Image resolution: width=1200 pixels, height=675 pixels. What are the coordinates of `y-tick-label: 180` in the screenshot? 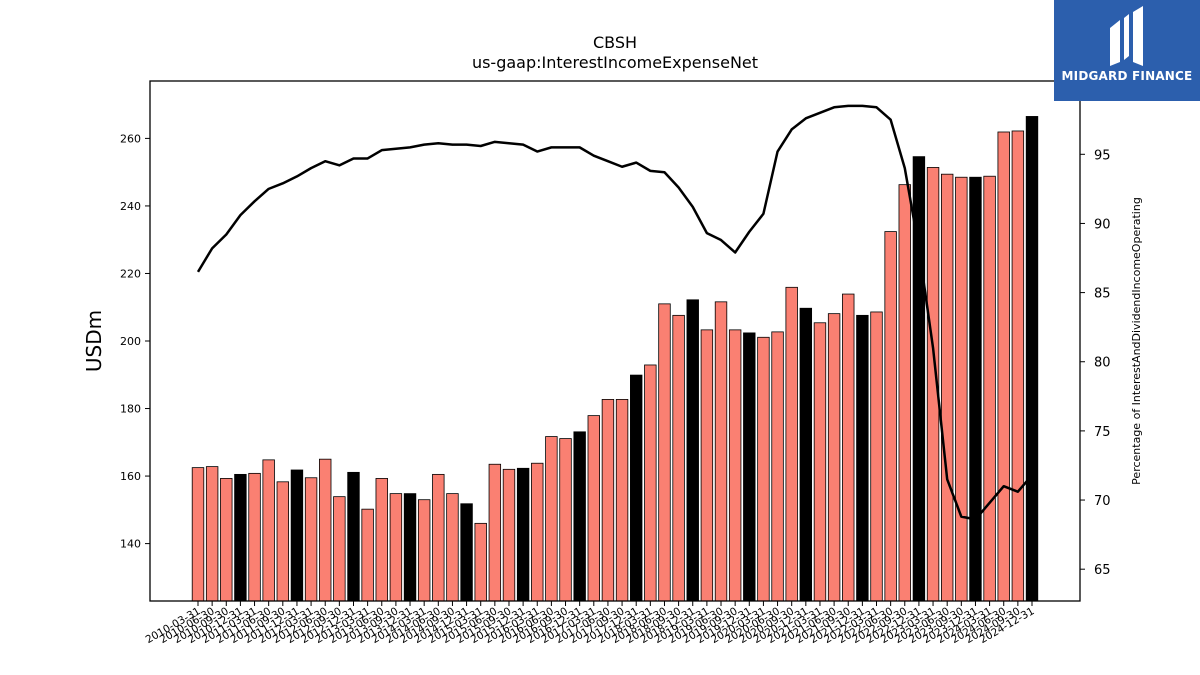 It's located at (130, 409).